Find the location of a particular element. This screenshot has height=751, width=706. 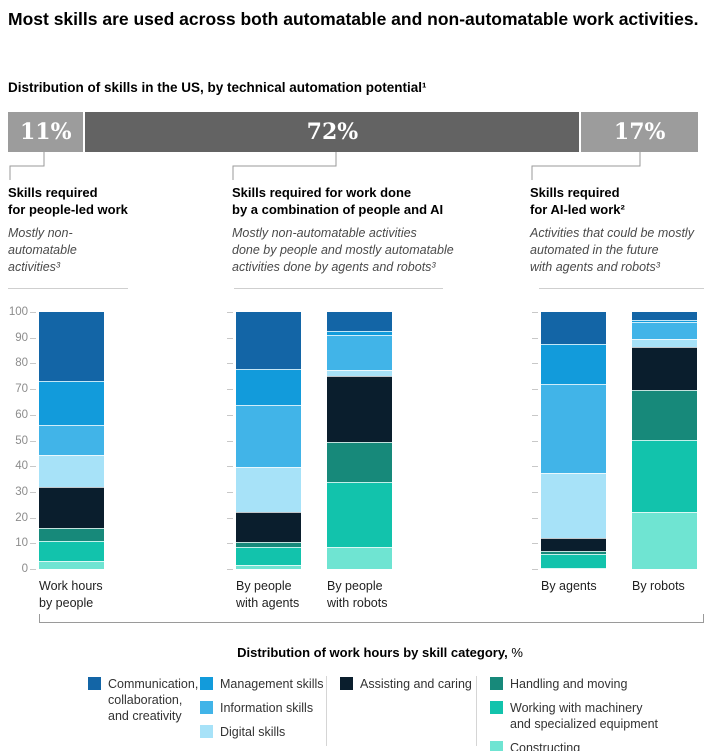

annotation-header: Skills required for people-led work is located at coordinates (68, 201).